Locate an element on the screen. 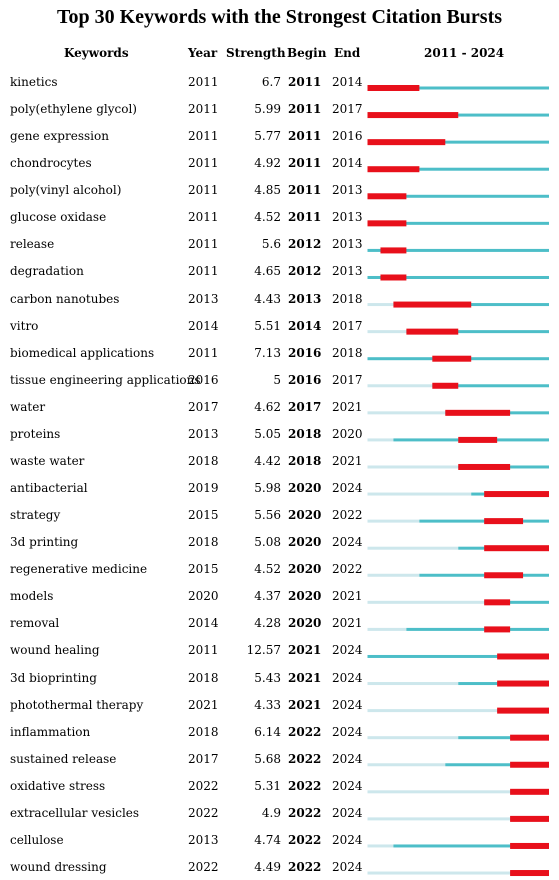 This screenshot has width=559, height=880. timeline-active-segment is located at coordinates (477, 629).